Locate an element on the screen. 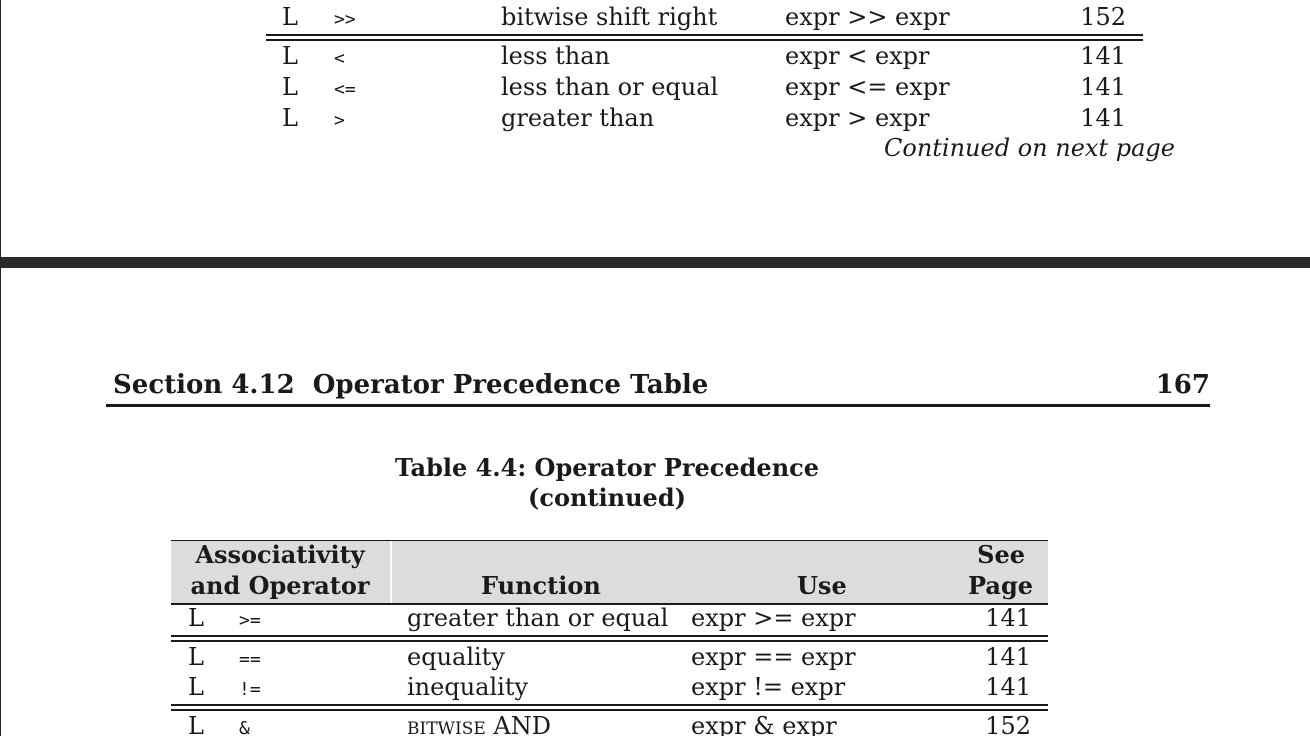  table-row: L & bitwise AND expr & expr 152 is located at coordinates (526, 723).